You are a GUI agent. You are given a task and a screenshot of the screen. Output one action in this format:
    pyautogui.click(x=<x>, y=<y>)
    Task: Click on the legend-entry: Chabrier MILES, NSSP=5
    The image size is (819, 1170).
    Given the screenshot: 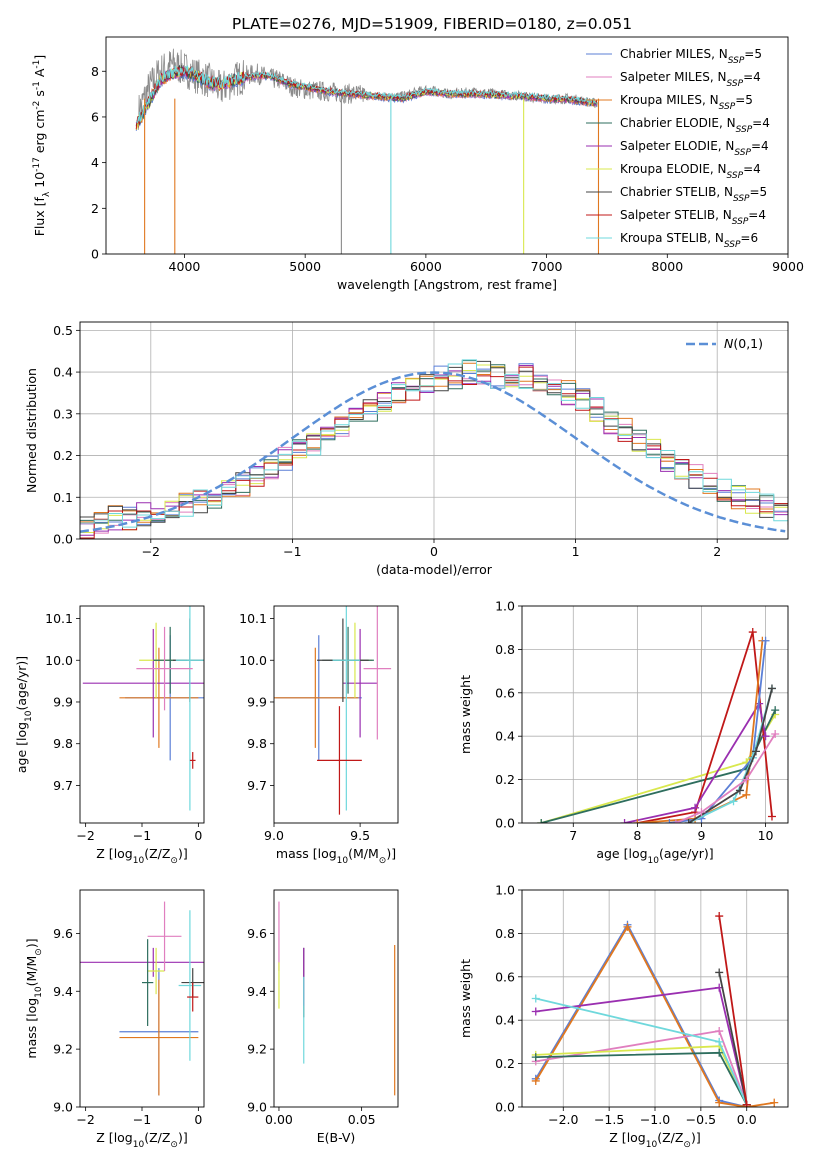 What is the action you would take?
    pyautogui.click(x=691, y=56)
    